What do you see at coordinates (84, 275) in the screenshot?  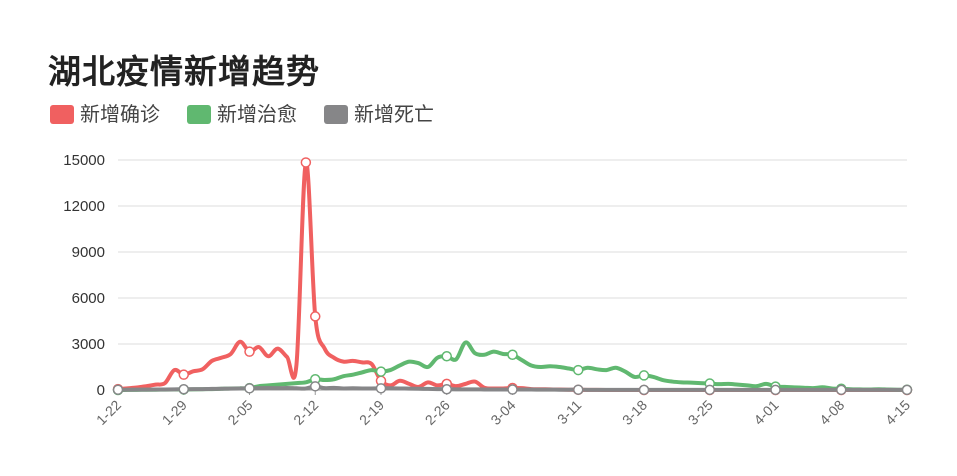 I see `y-axis-ticks: 0 3000 6000 9000 12000 15000` at bounding box center [84, 275].